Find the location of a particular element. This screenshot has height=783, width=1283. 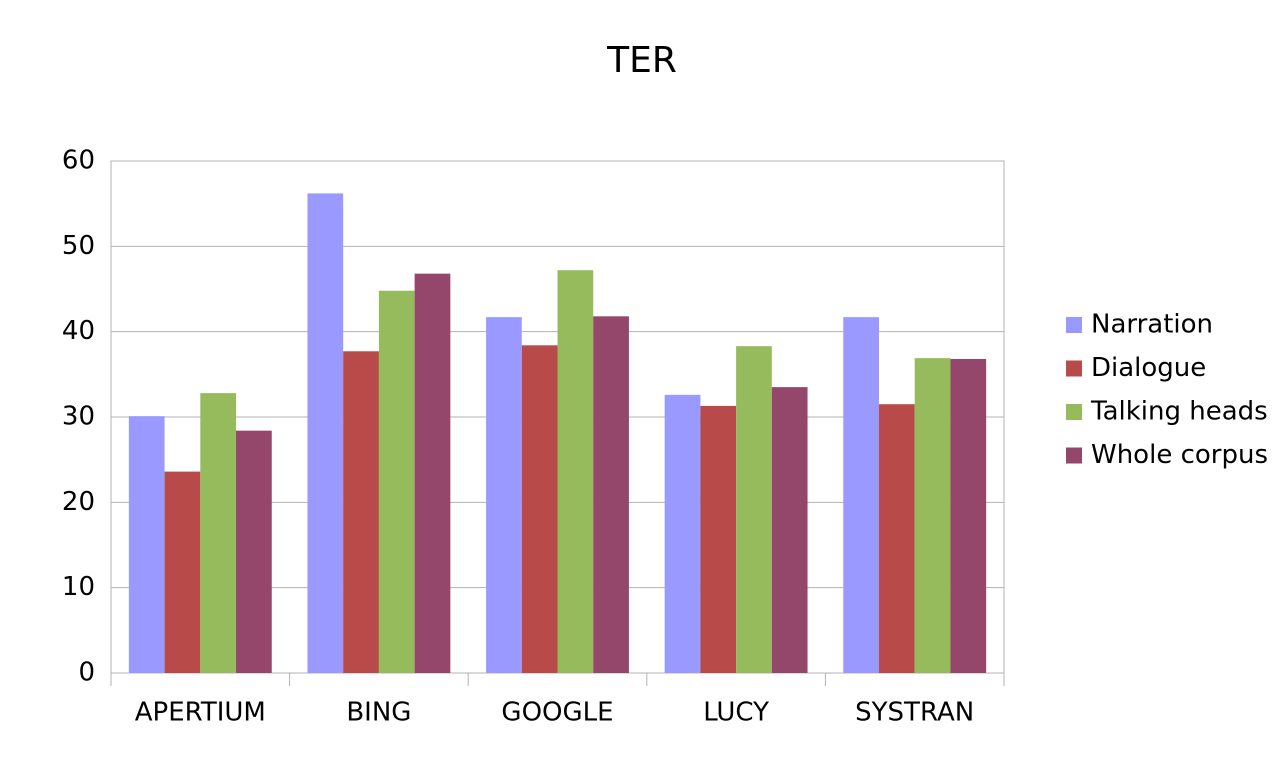

y-tick-label: 20 is located at coordinates (78, 502).